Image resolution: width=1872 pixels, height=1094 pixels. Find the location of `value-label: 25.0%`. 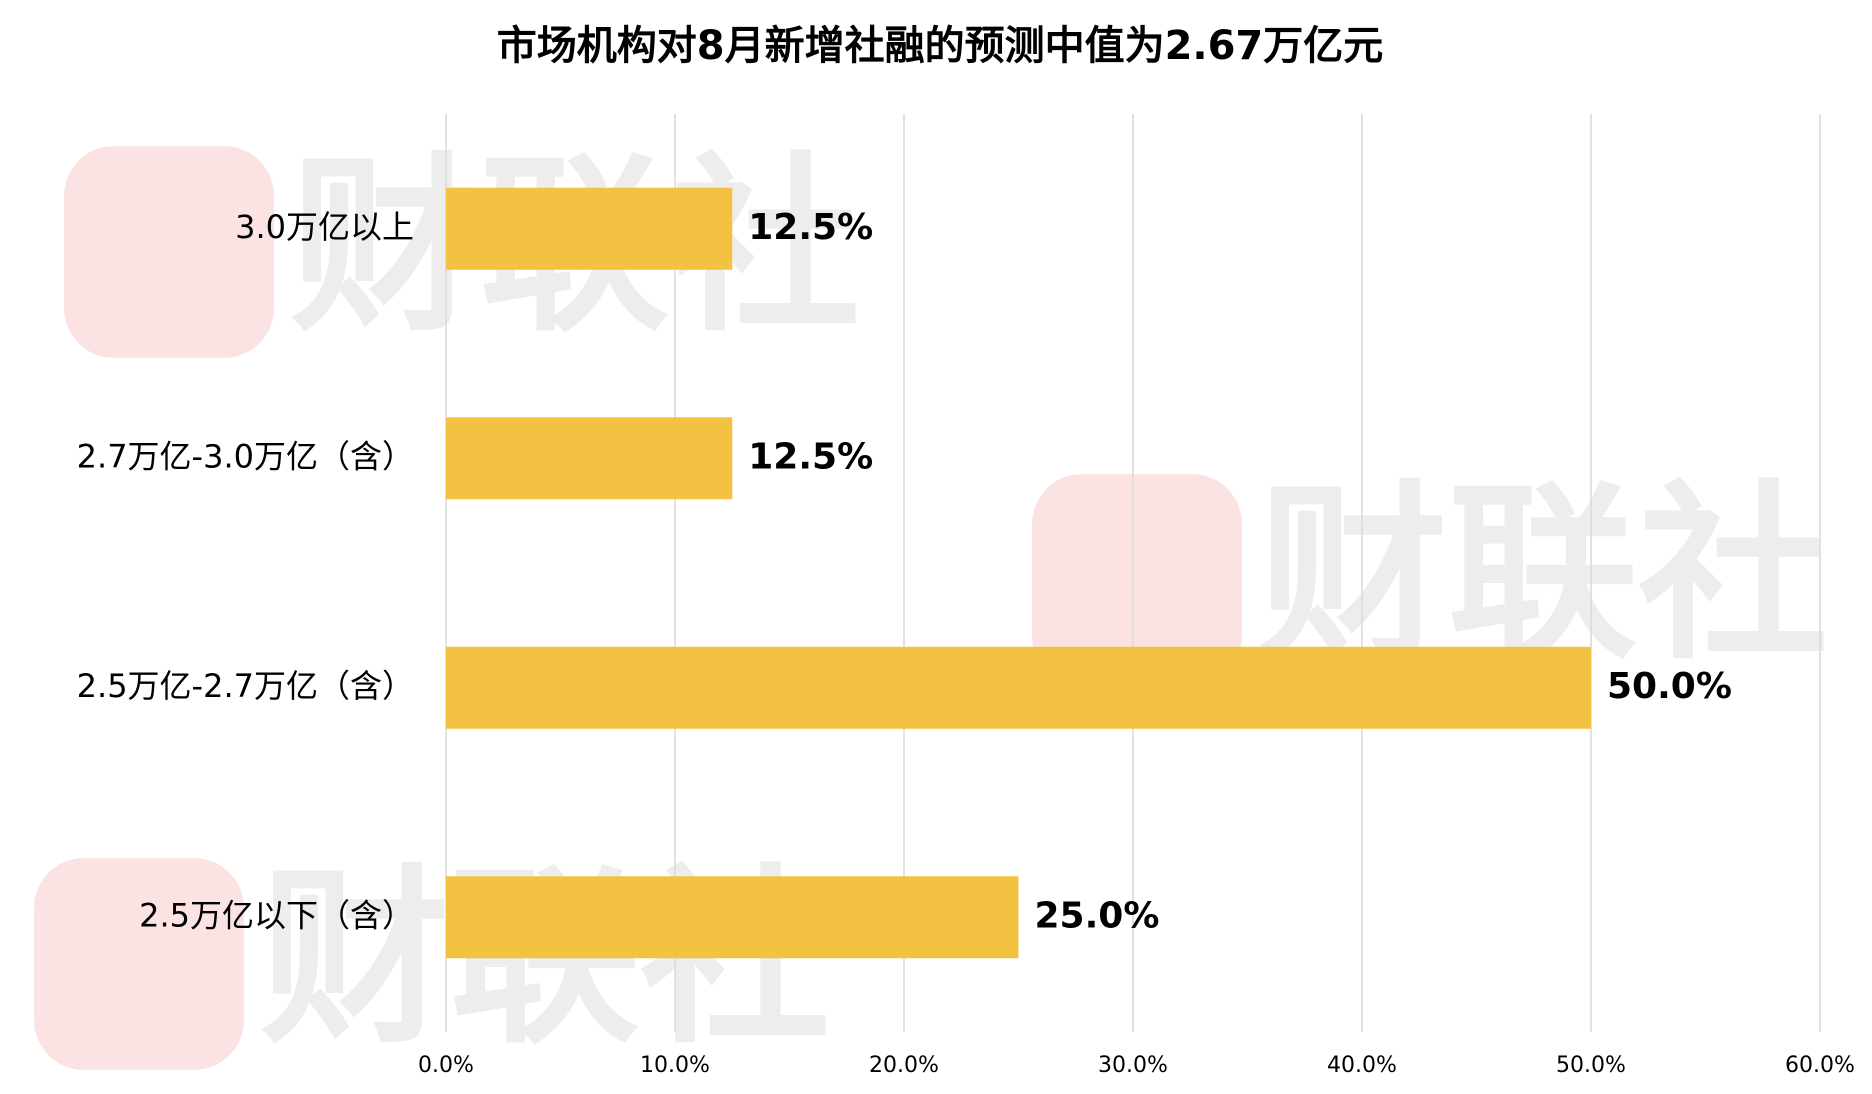

value-label: 25.0% is located at coordinates (1097, 915).